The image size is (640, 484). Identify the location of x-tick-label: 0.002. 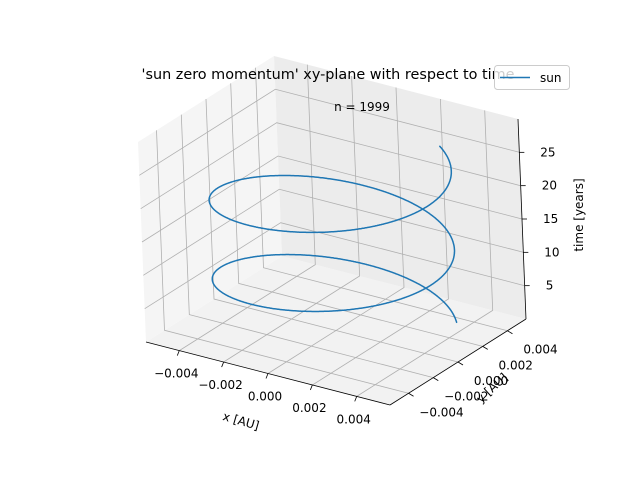
(309, 408).